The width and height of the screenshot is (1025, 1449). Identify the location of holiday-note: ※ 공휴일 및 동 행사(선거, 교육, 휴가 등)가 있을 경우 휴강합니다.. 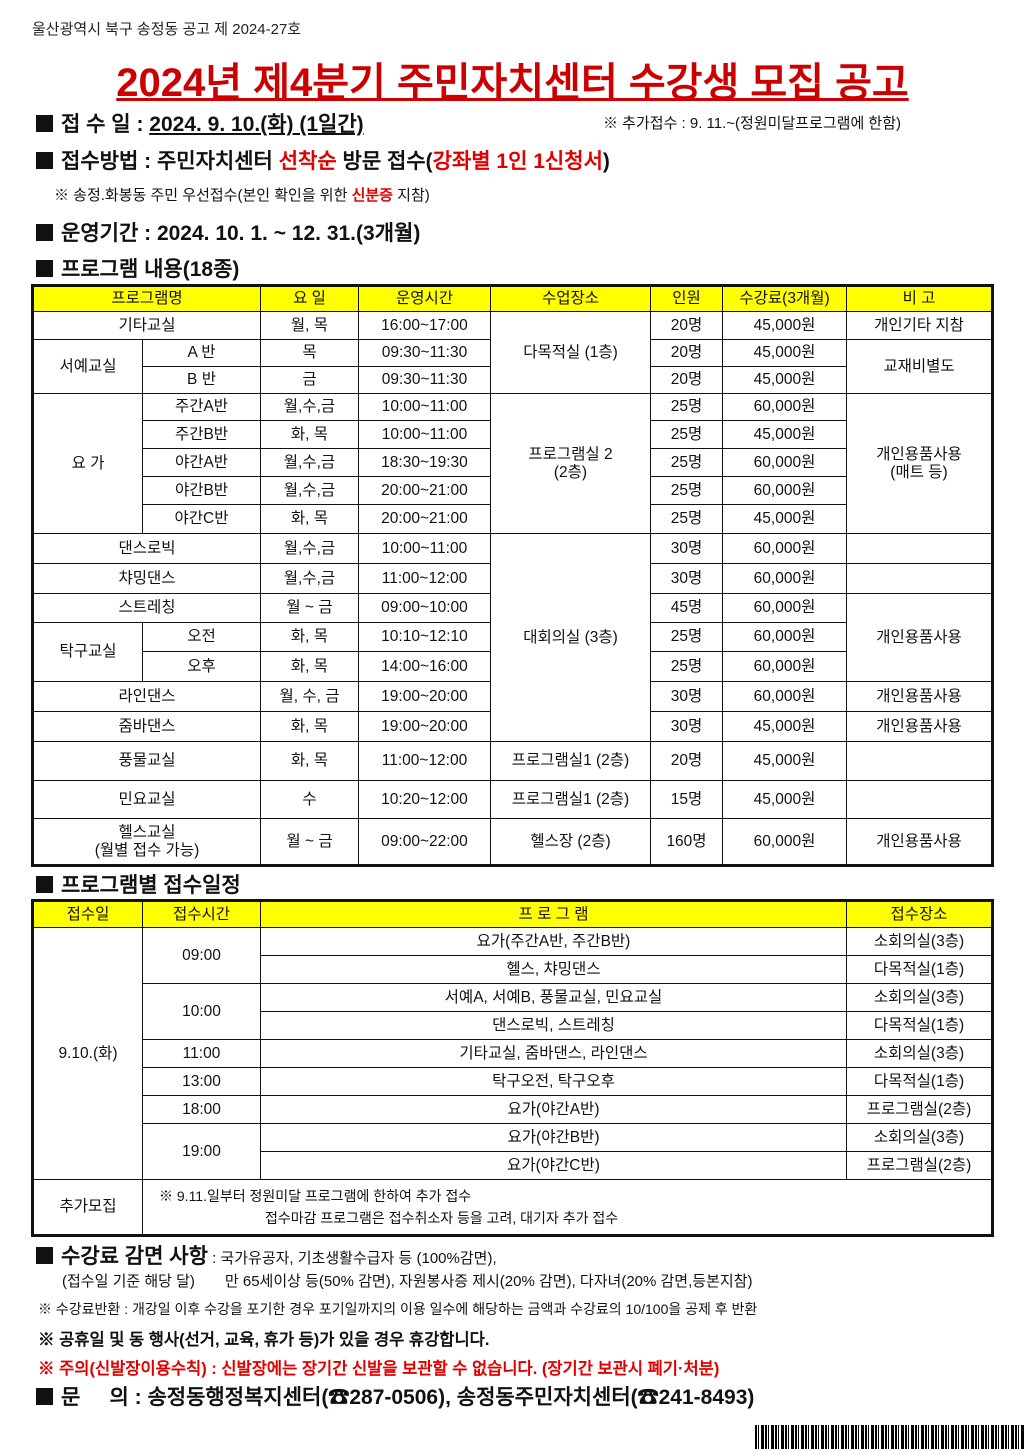
(264, 1340).